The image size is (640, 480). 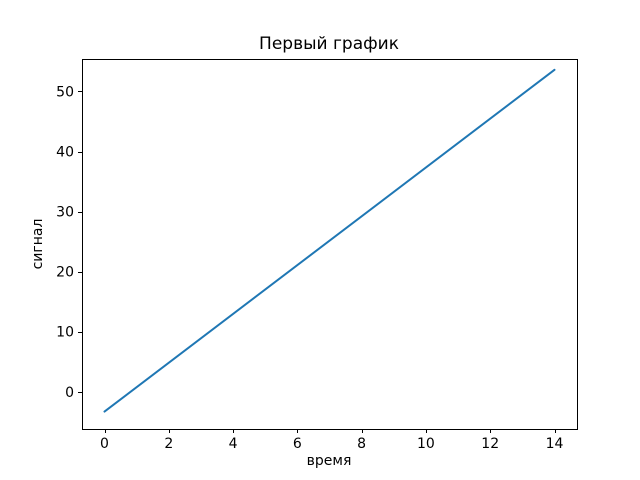 I want to click on x-tick-label: 6, so click(x=297, y=444).